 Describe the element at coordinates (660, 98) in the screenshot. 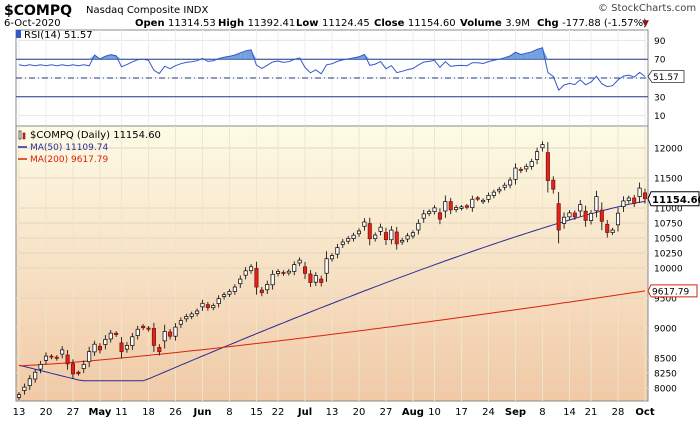

I see `rsi-tick-label: 30` at that location.